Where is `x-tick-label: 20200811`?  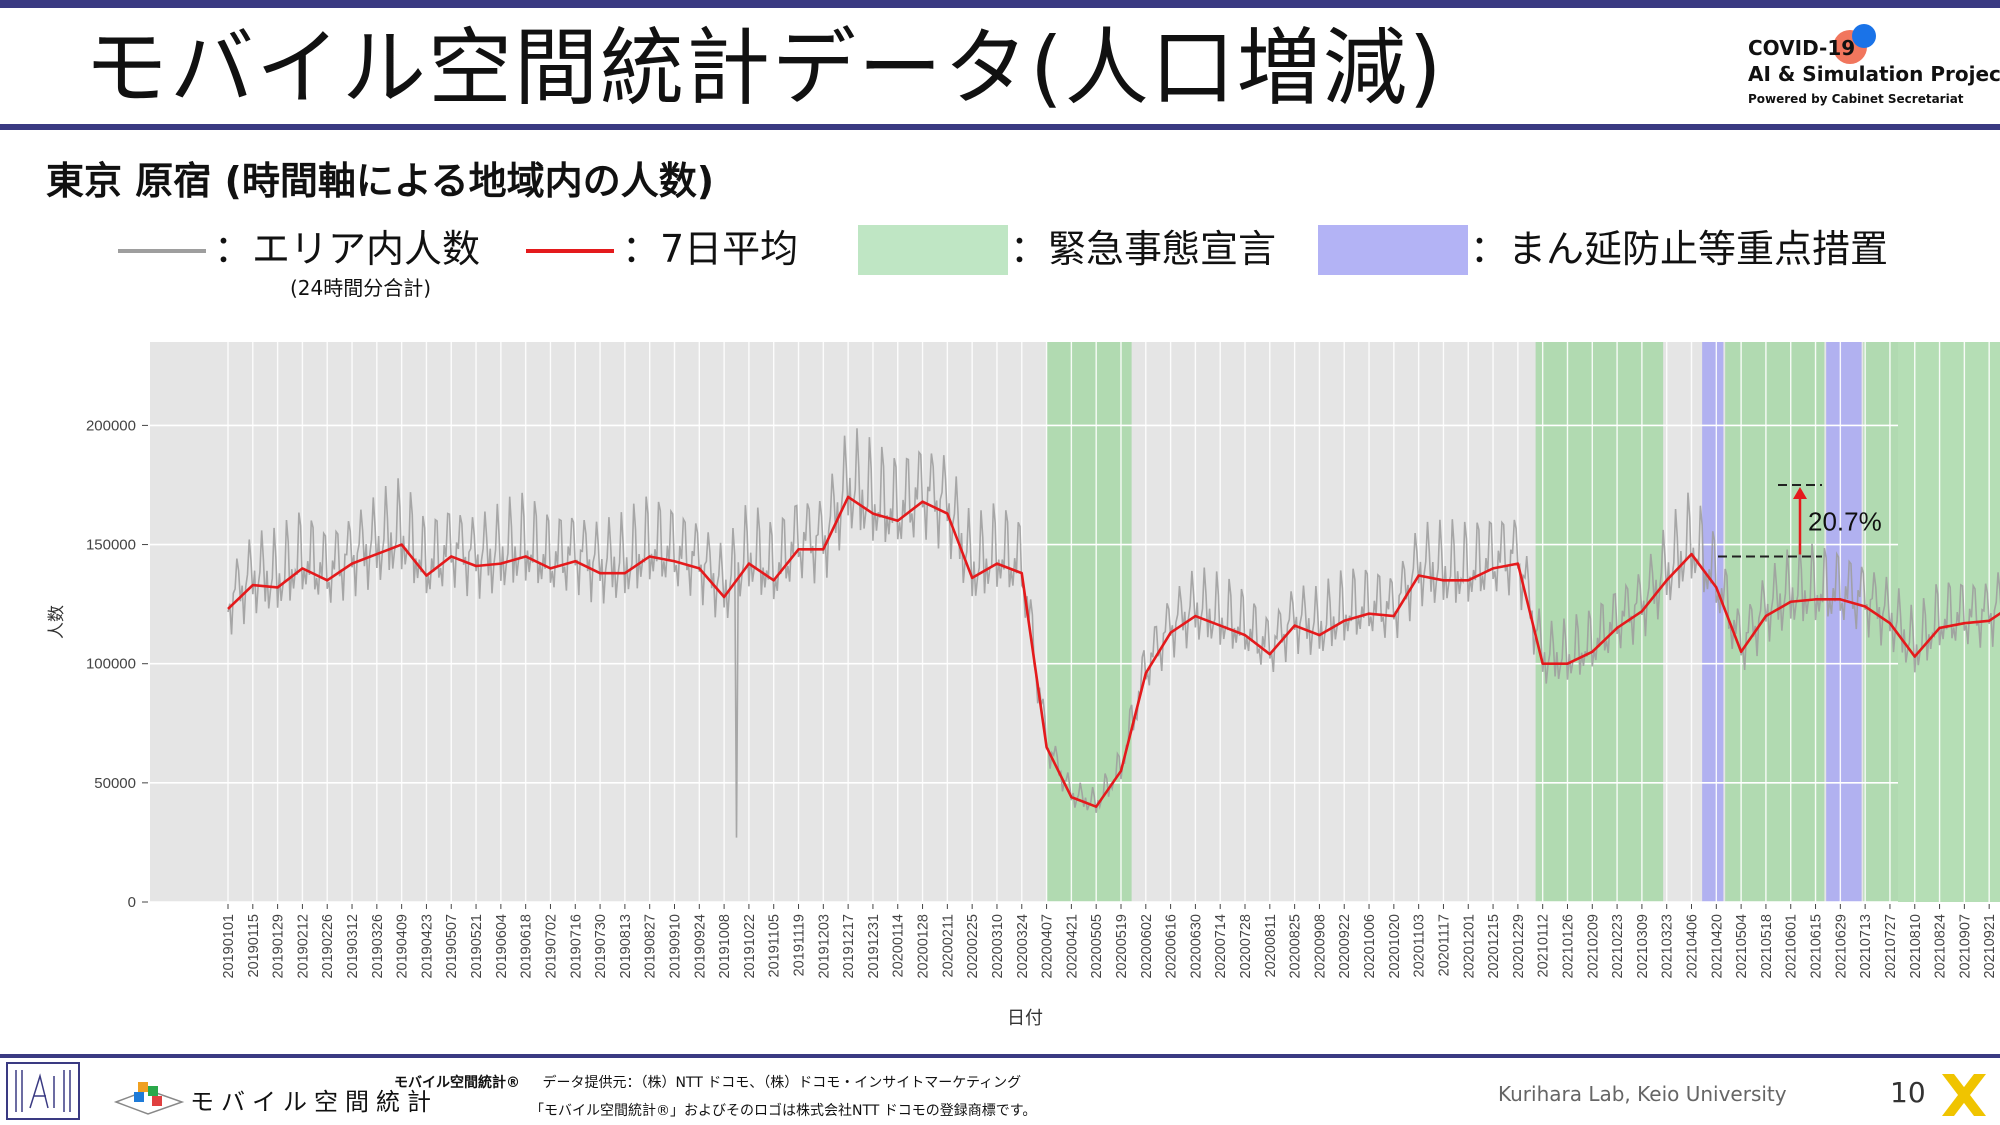
x-tick-label: 20200811 is located at coordinates (1271, 945).